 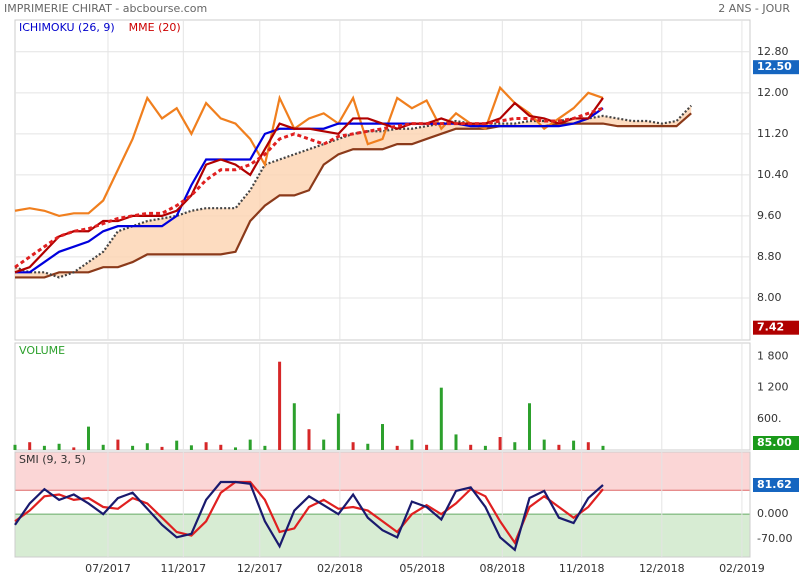 What do you see at coordinates (769, 297) in the screenshot?
I see `y-tick-label: 8.00` at bounding box center [769, 297].